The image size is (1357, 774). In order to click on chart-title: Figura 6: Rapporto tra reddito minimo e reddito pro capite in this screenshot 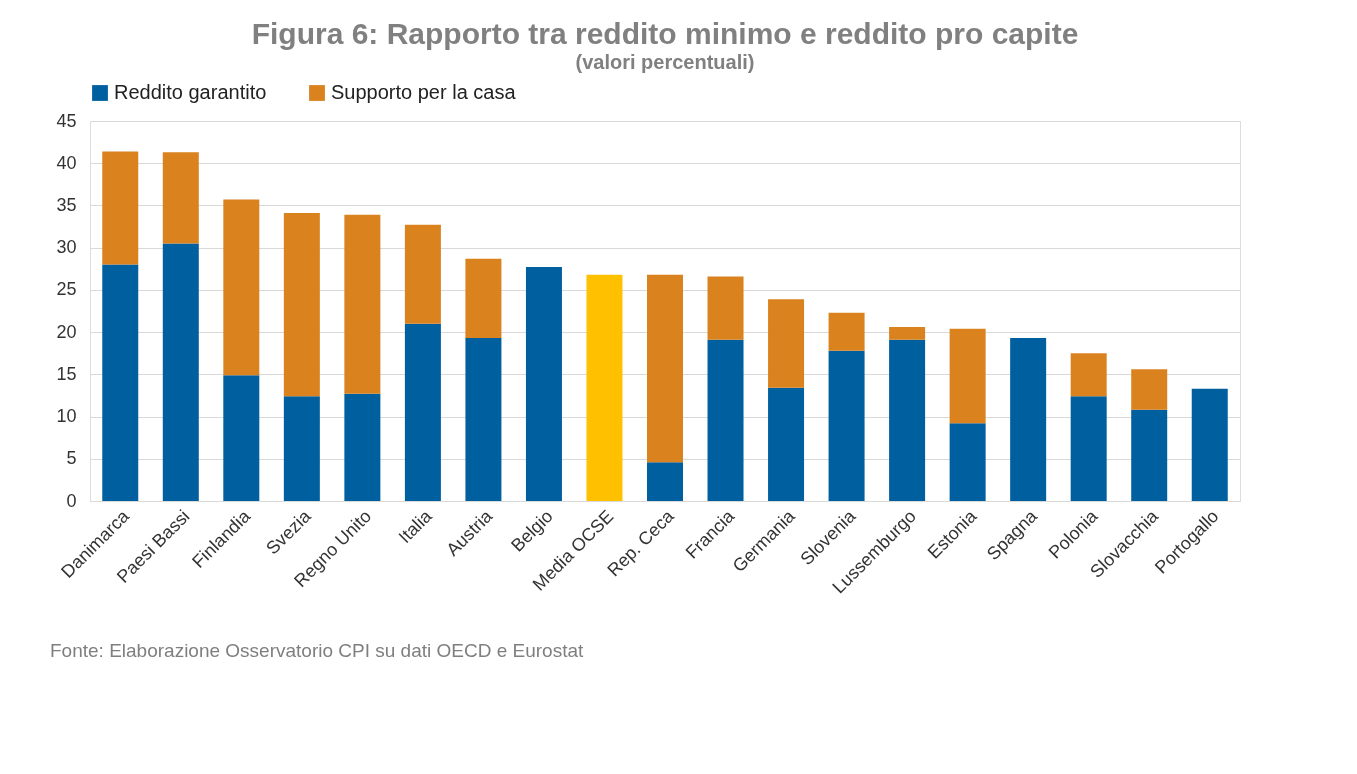, I will do `click(665, 33)`.